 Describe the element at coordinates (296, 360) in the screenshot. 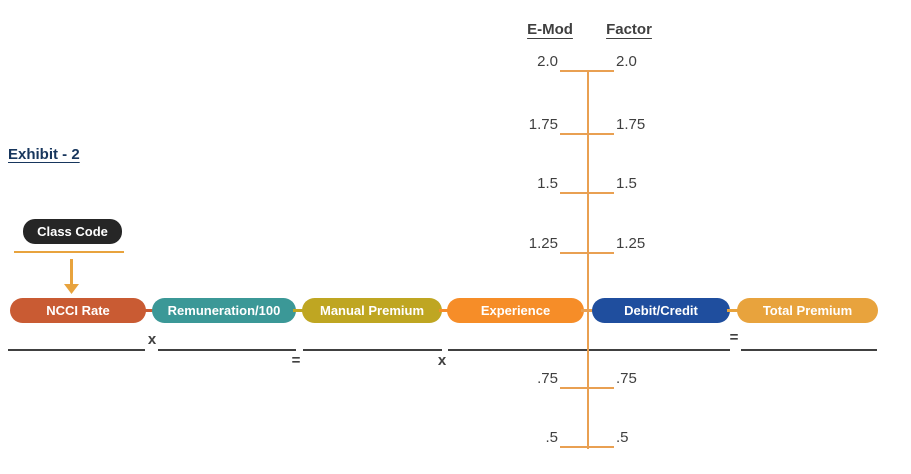

I see `operator-equals-1: =` at that location.